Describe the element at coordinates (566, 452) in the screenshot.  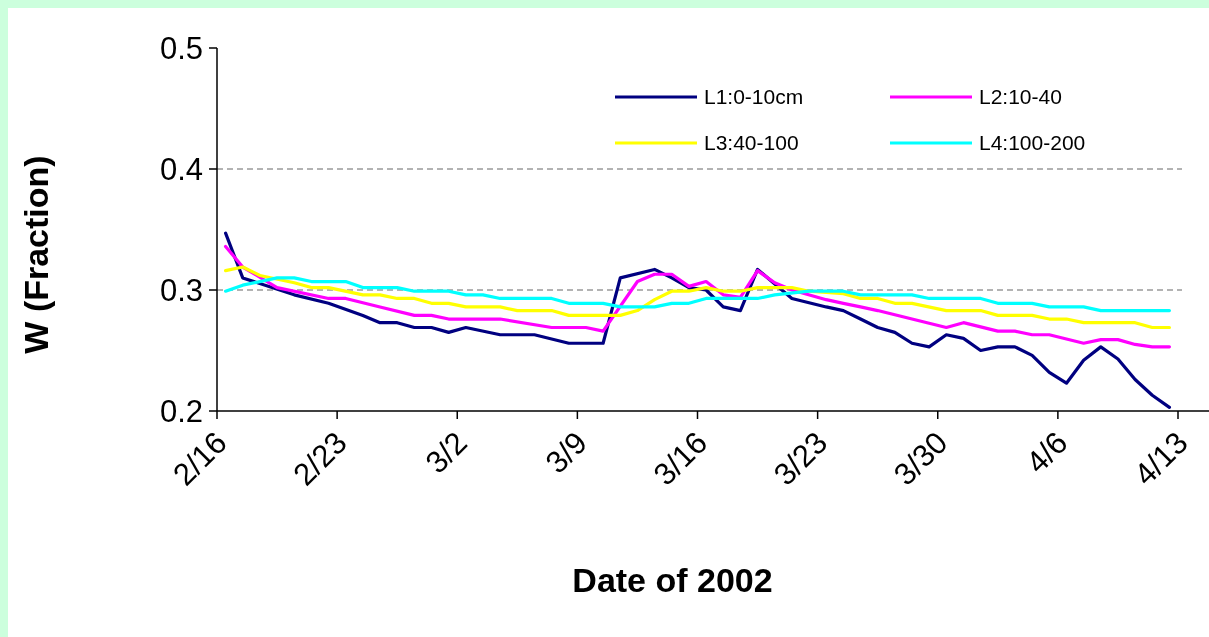
I see `x-tick-label: 3/9` at that location.